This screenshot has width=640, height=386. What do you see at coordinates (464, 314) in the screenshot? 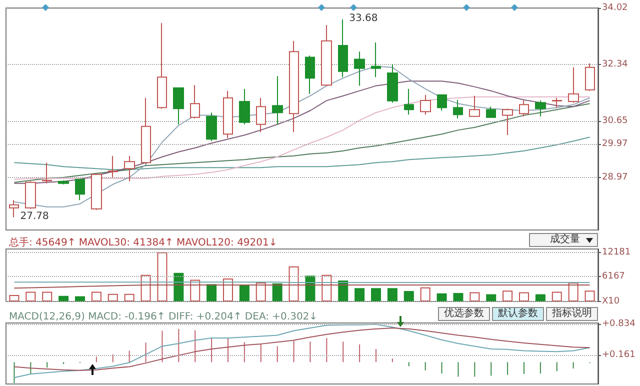
I see `text: 优选参数` at bounding box center [464, 314].